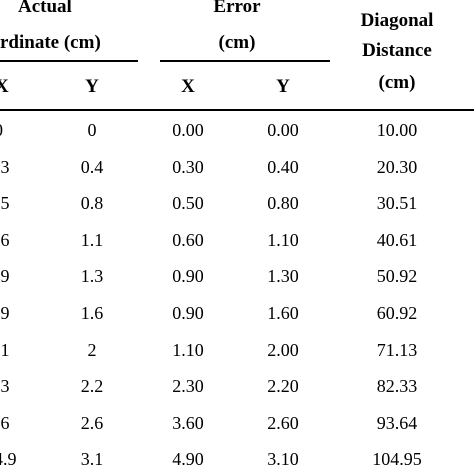 The width and height of the screenshot is (474, 474). I want to click on header-error-line1: Error, so click(237, 8).